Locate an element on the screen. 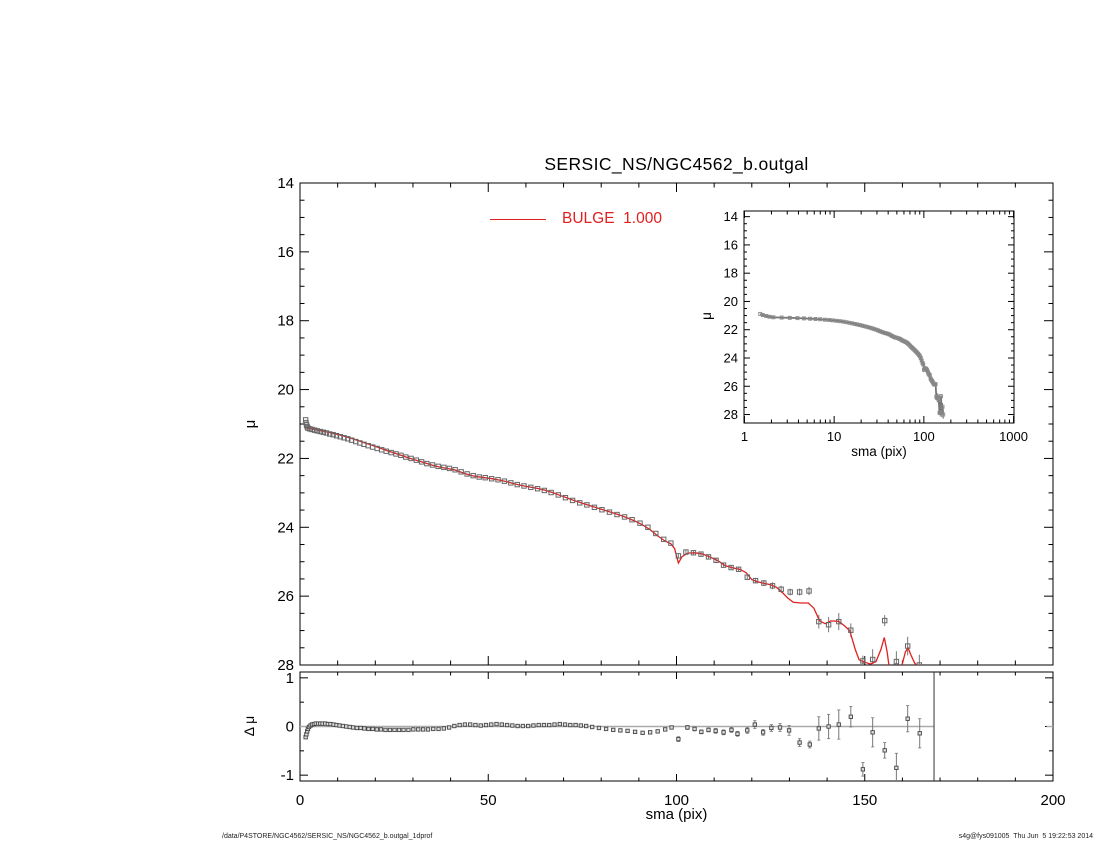 The height and width of the screenshot is (850, 1100). svg-text: 1000 is located at coordinates (1013, 436).